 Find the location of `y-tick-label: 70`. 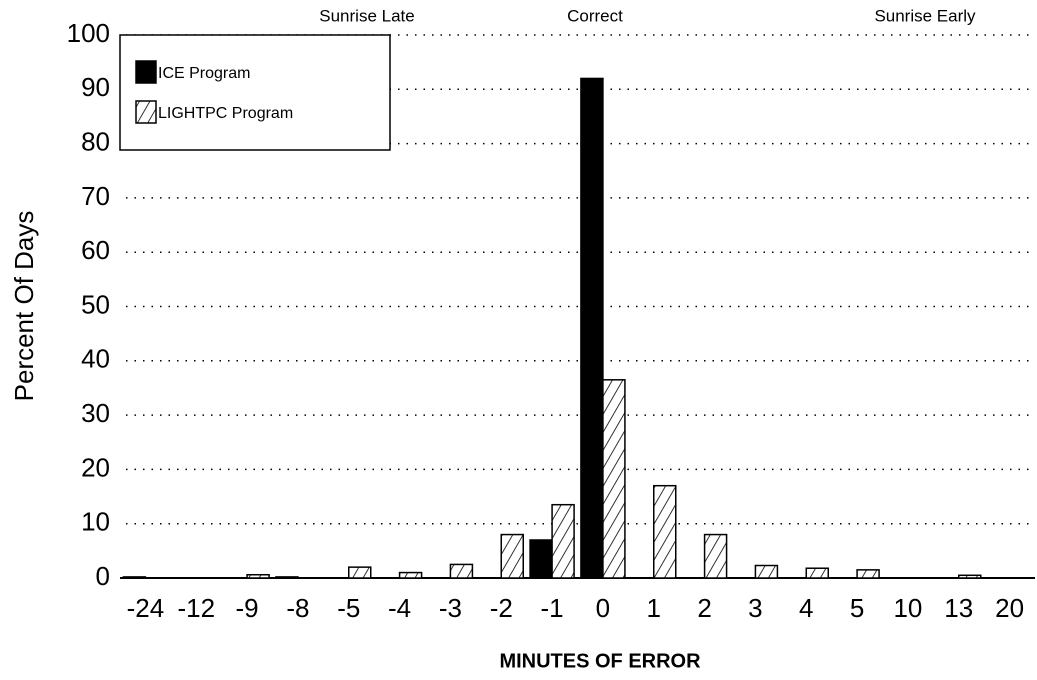

y-tick-label: 70 is located at coordinates (95, 196).